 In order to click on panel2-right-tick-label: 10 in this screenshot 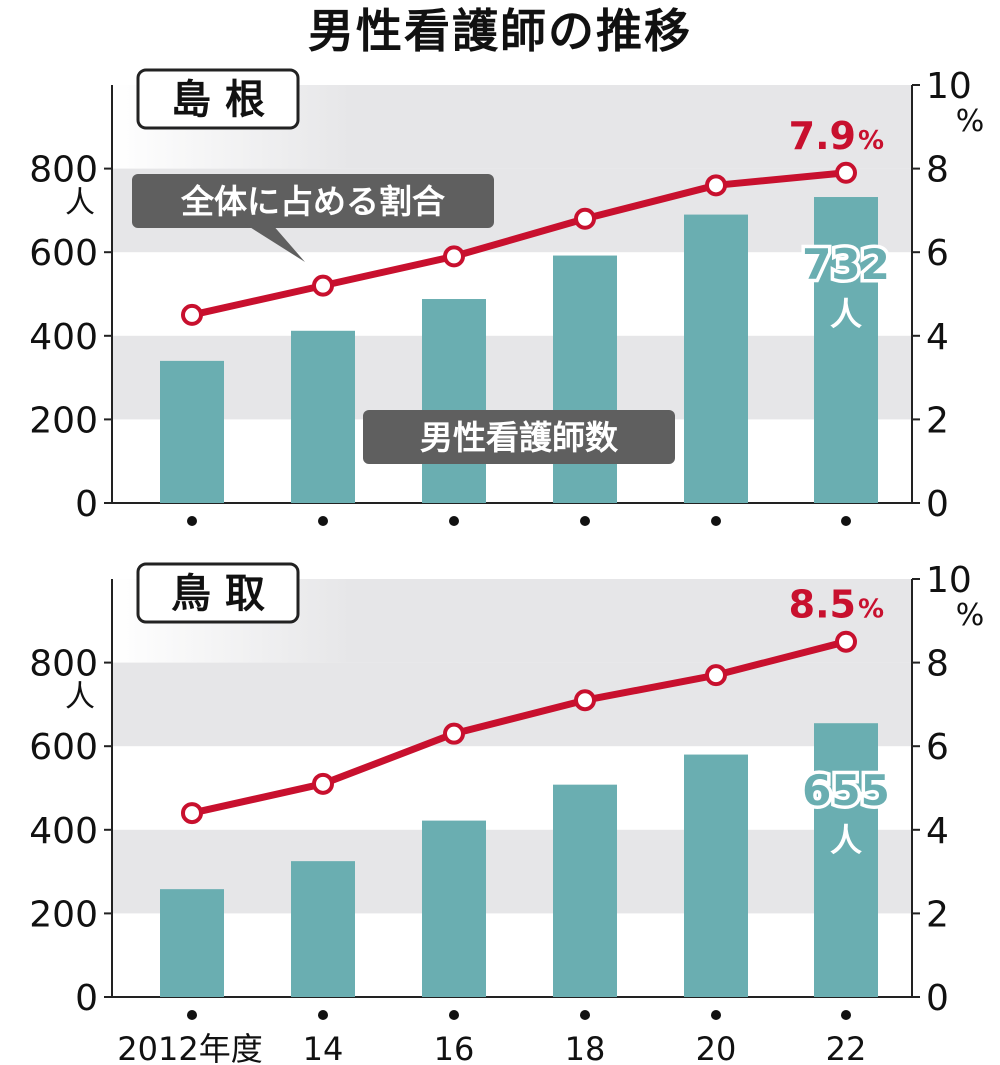, I will do `click(949, 580)`.